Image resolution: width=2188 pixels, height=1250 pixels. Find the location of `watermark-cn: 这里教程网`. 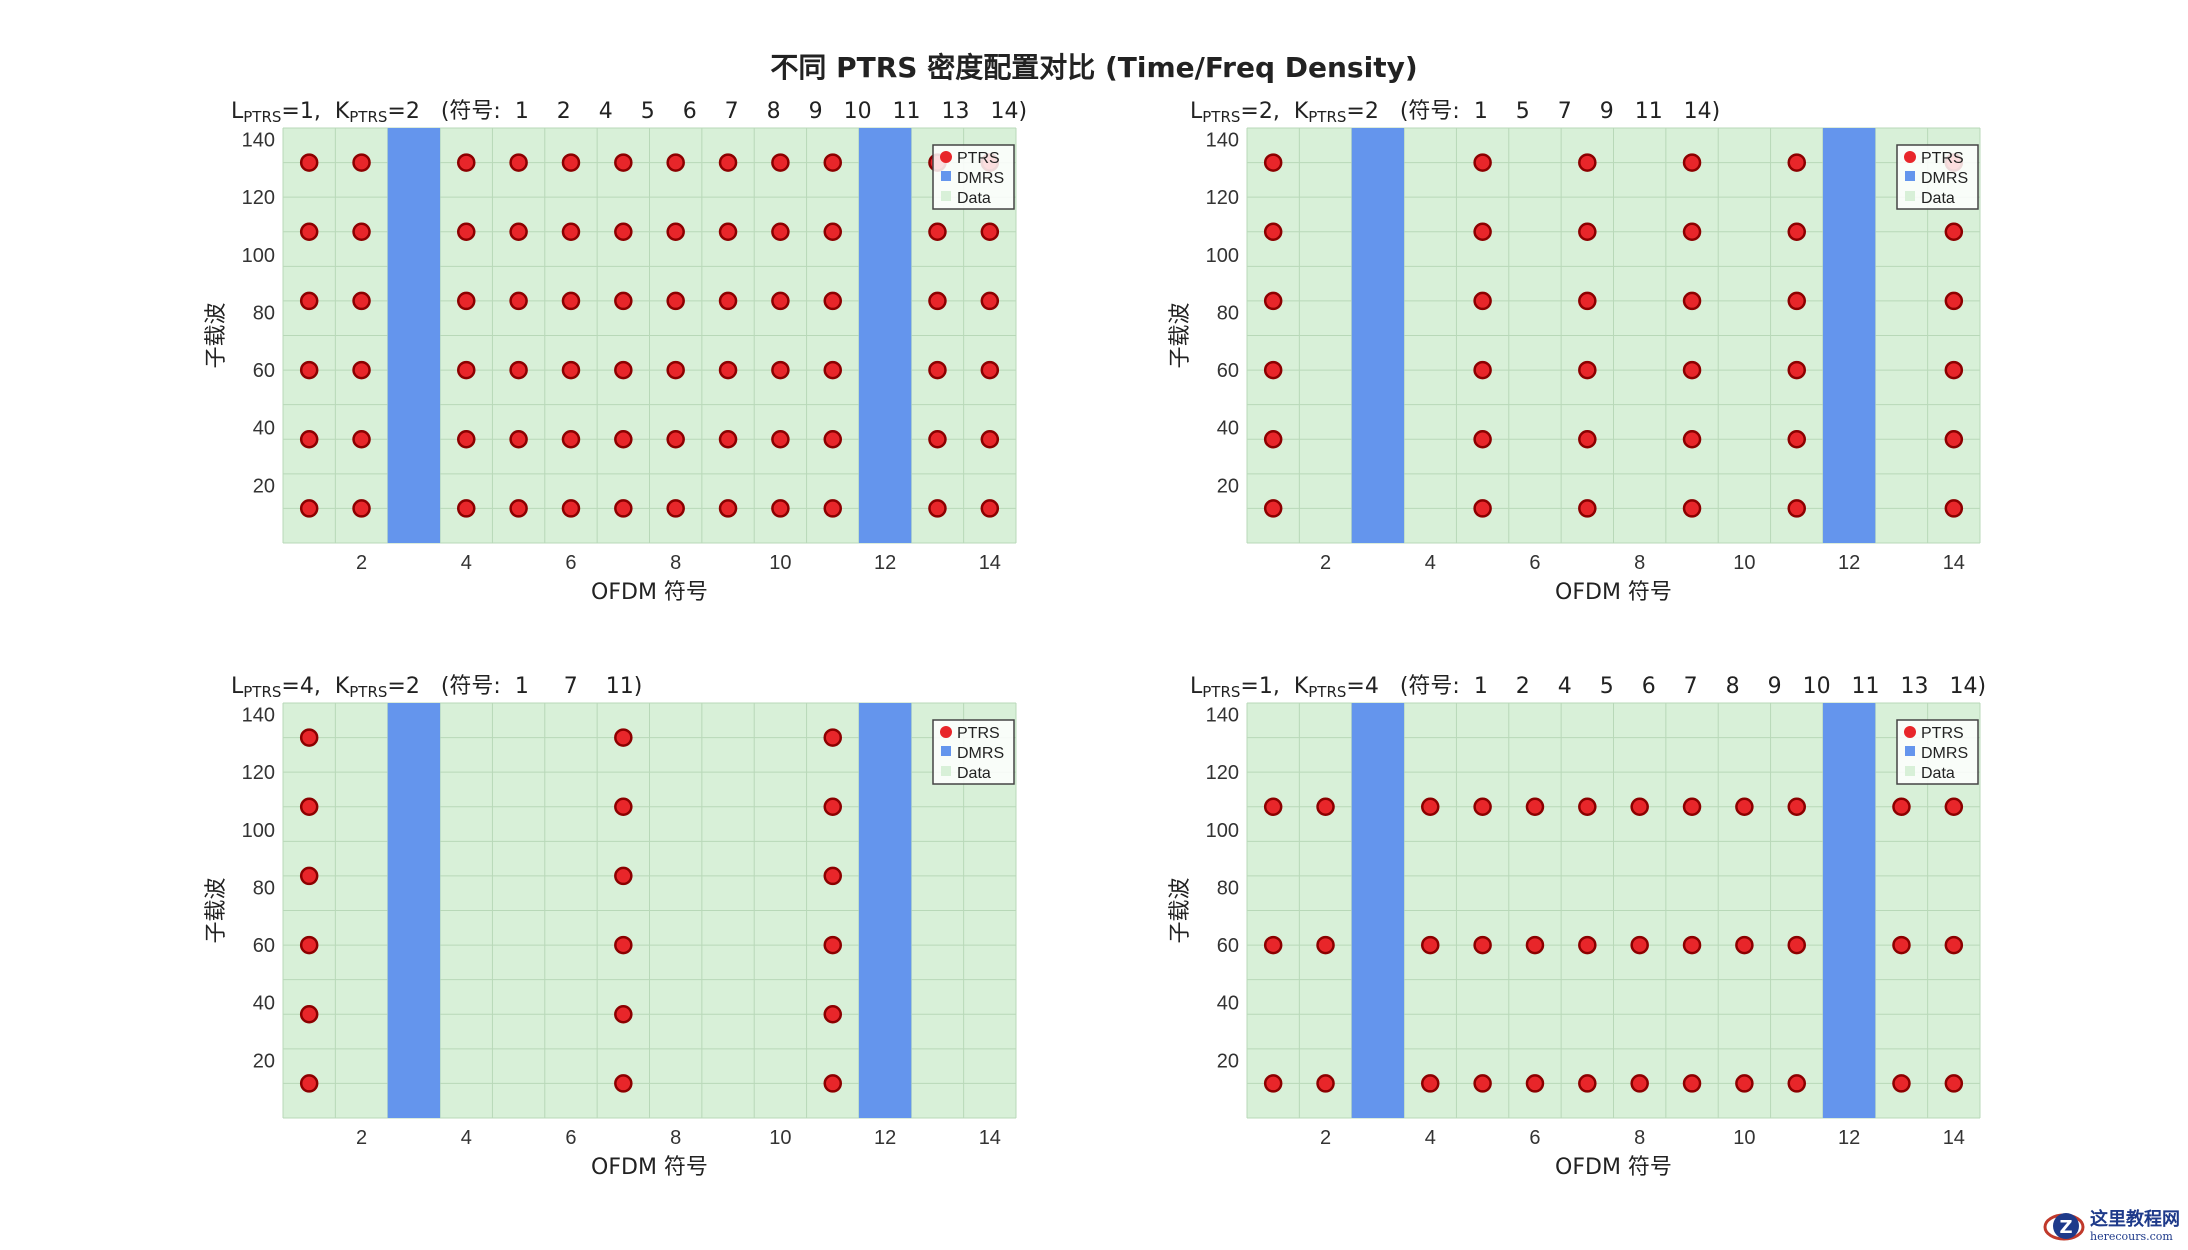

watermark-cn: 这里教程网 is located at coordinates (2135, 1219).